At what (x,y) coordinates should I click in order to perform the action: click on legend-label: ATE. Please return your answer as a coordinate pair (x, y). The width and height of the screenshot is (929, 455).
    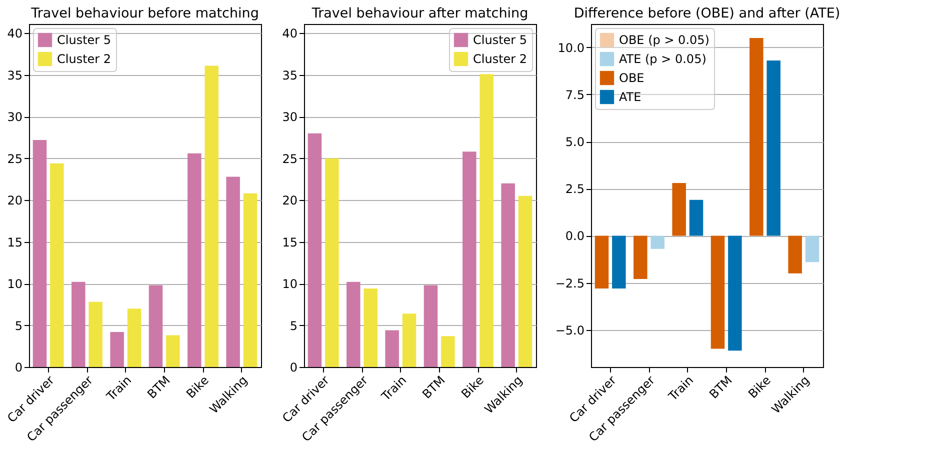
    Looking at the image, I should click on (630, 97).